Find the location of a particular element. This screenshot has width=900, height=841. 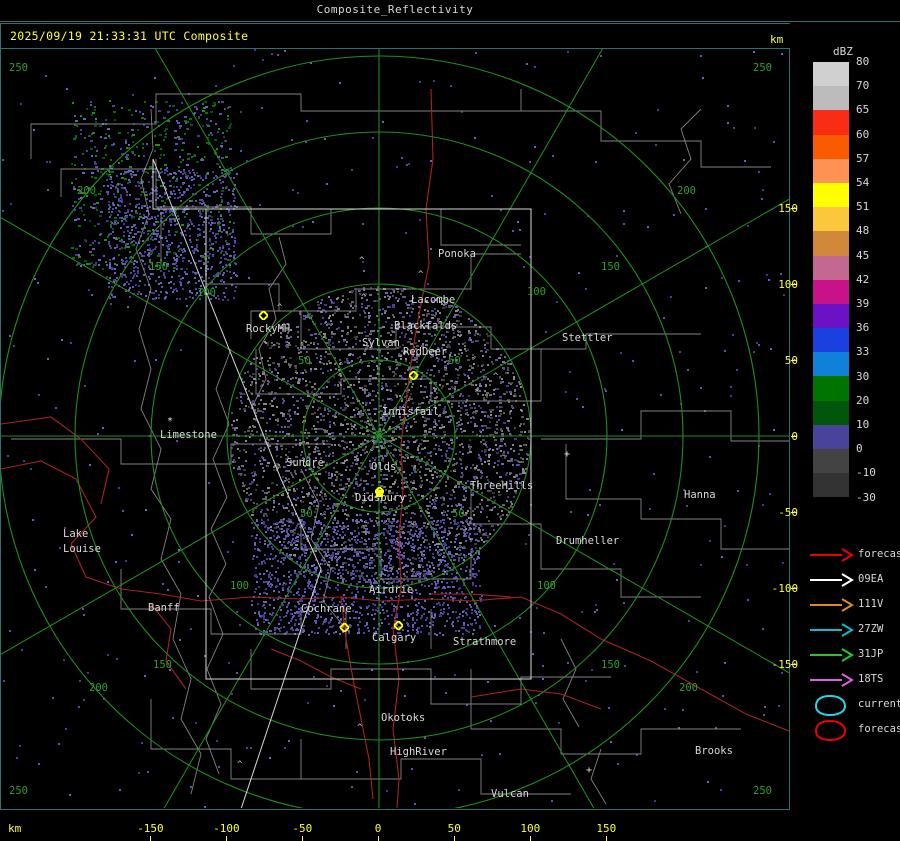

colorbar-tick-label: 10 is located at coordinates (863, 424).